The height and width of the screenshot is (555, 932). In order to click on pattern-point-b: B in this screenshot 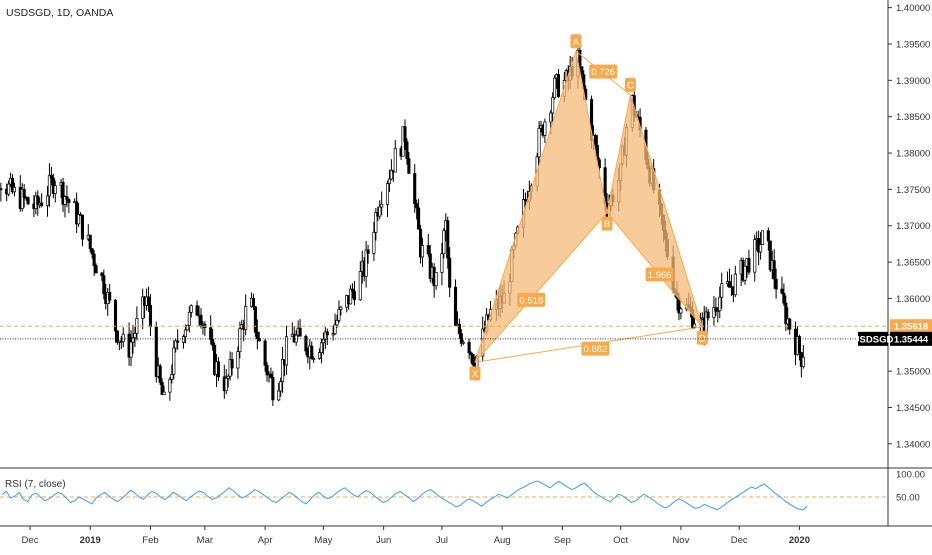, I will do `click(607, 223)`.